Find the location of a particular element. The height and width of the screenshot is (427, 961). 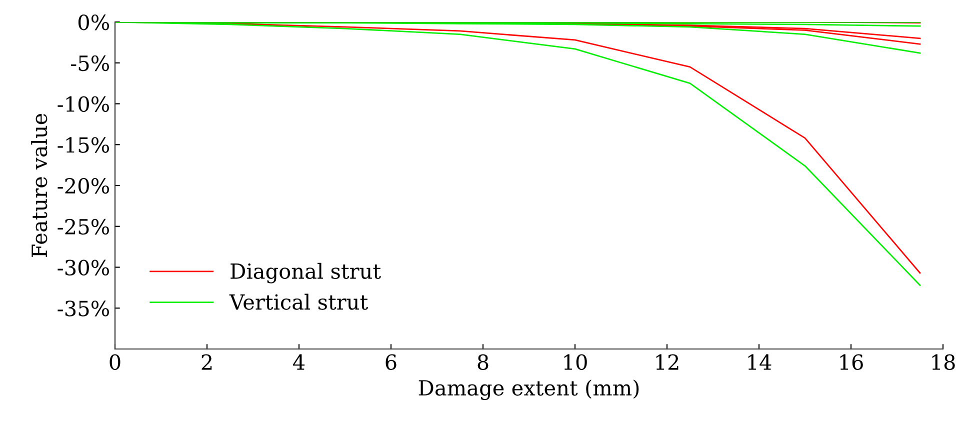

x-tick-label: 14 is located at coordinates (760, 362).